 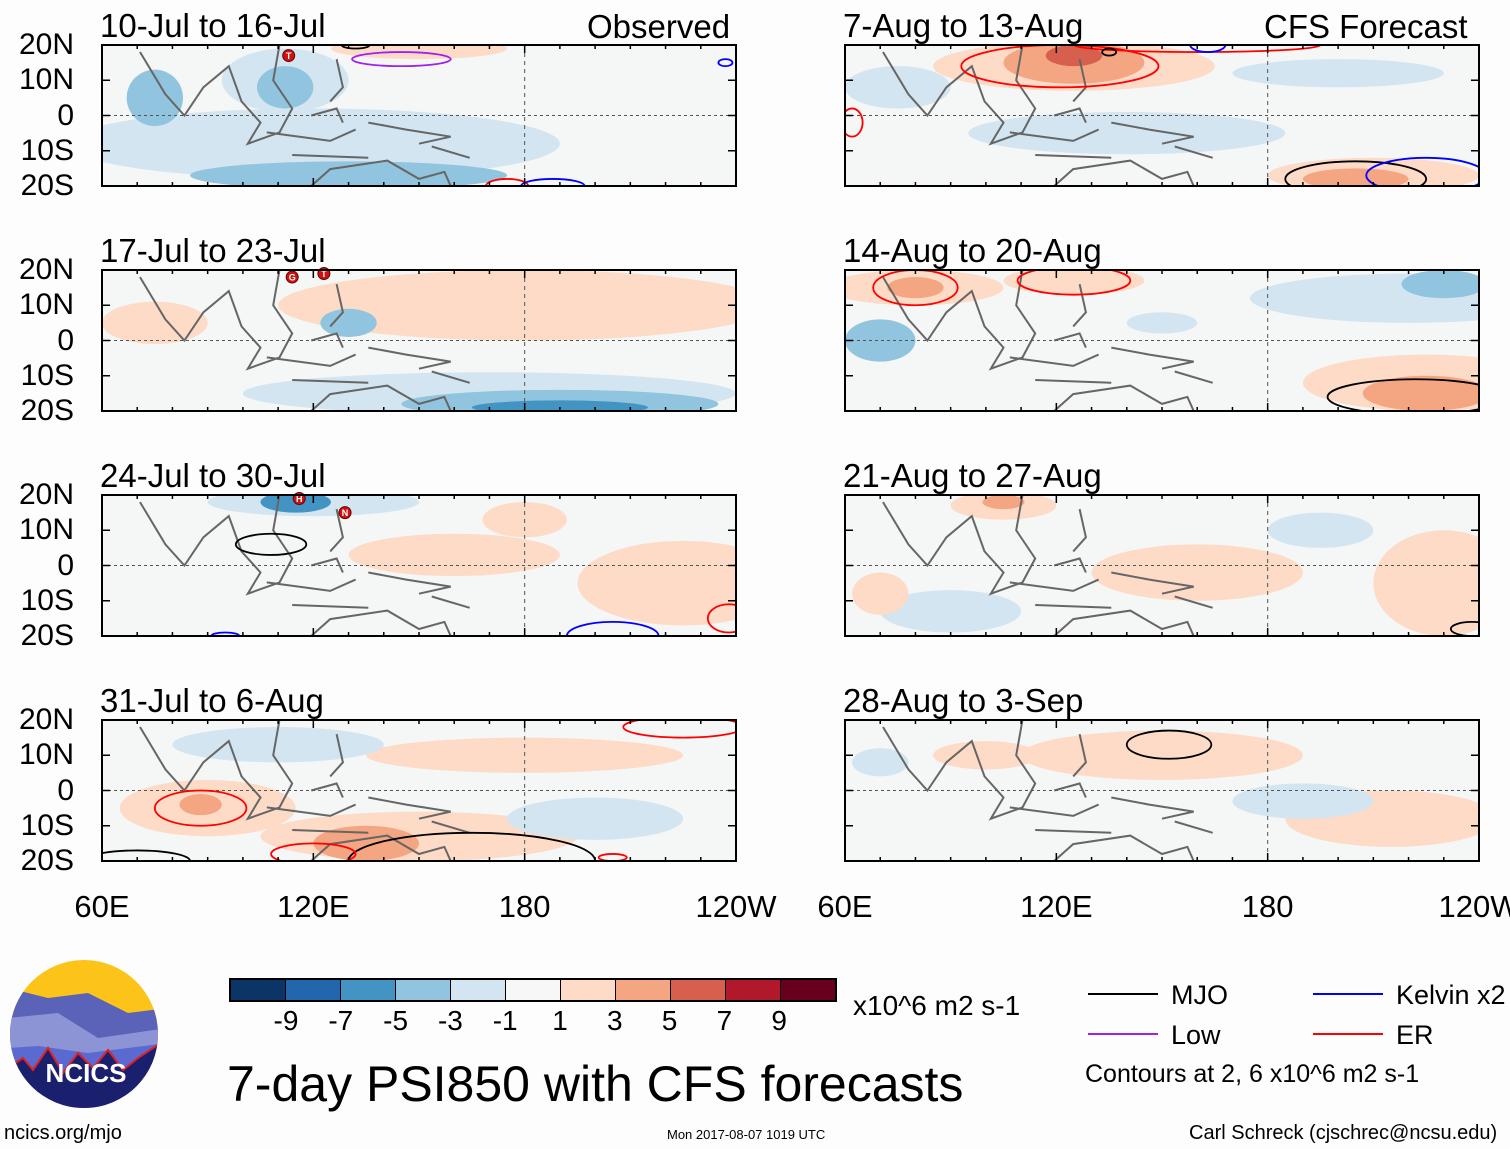 I want to click on legend-label: Low, so click(x=1196, y=1035).